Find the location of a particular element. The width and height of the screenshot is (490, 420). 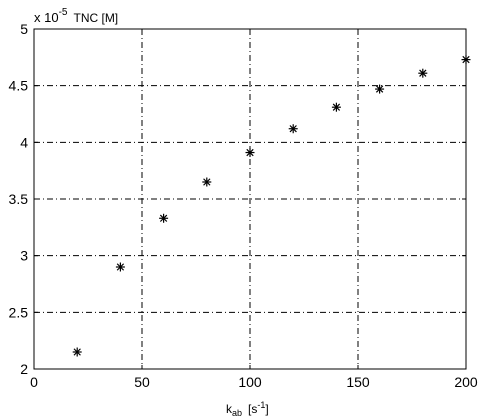

y-tick-label: 4.5 is located at coordinates (19, 86).